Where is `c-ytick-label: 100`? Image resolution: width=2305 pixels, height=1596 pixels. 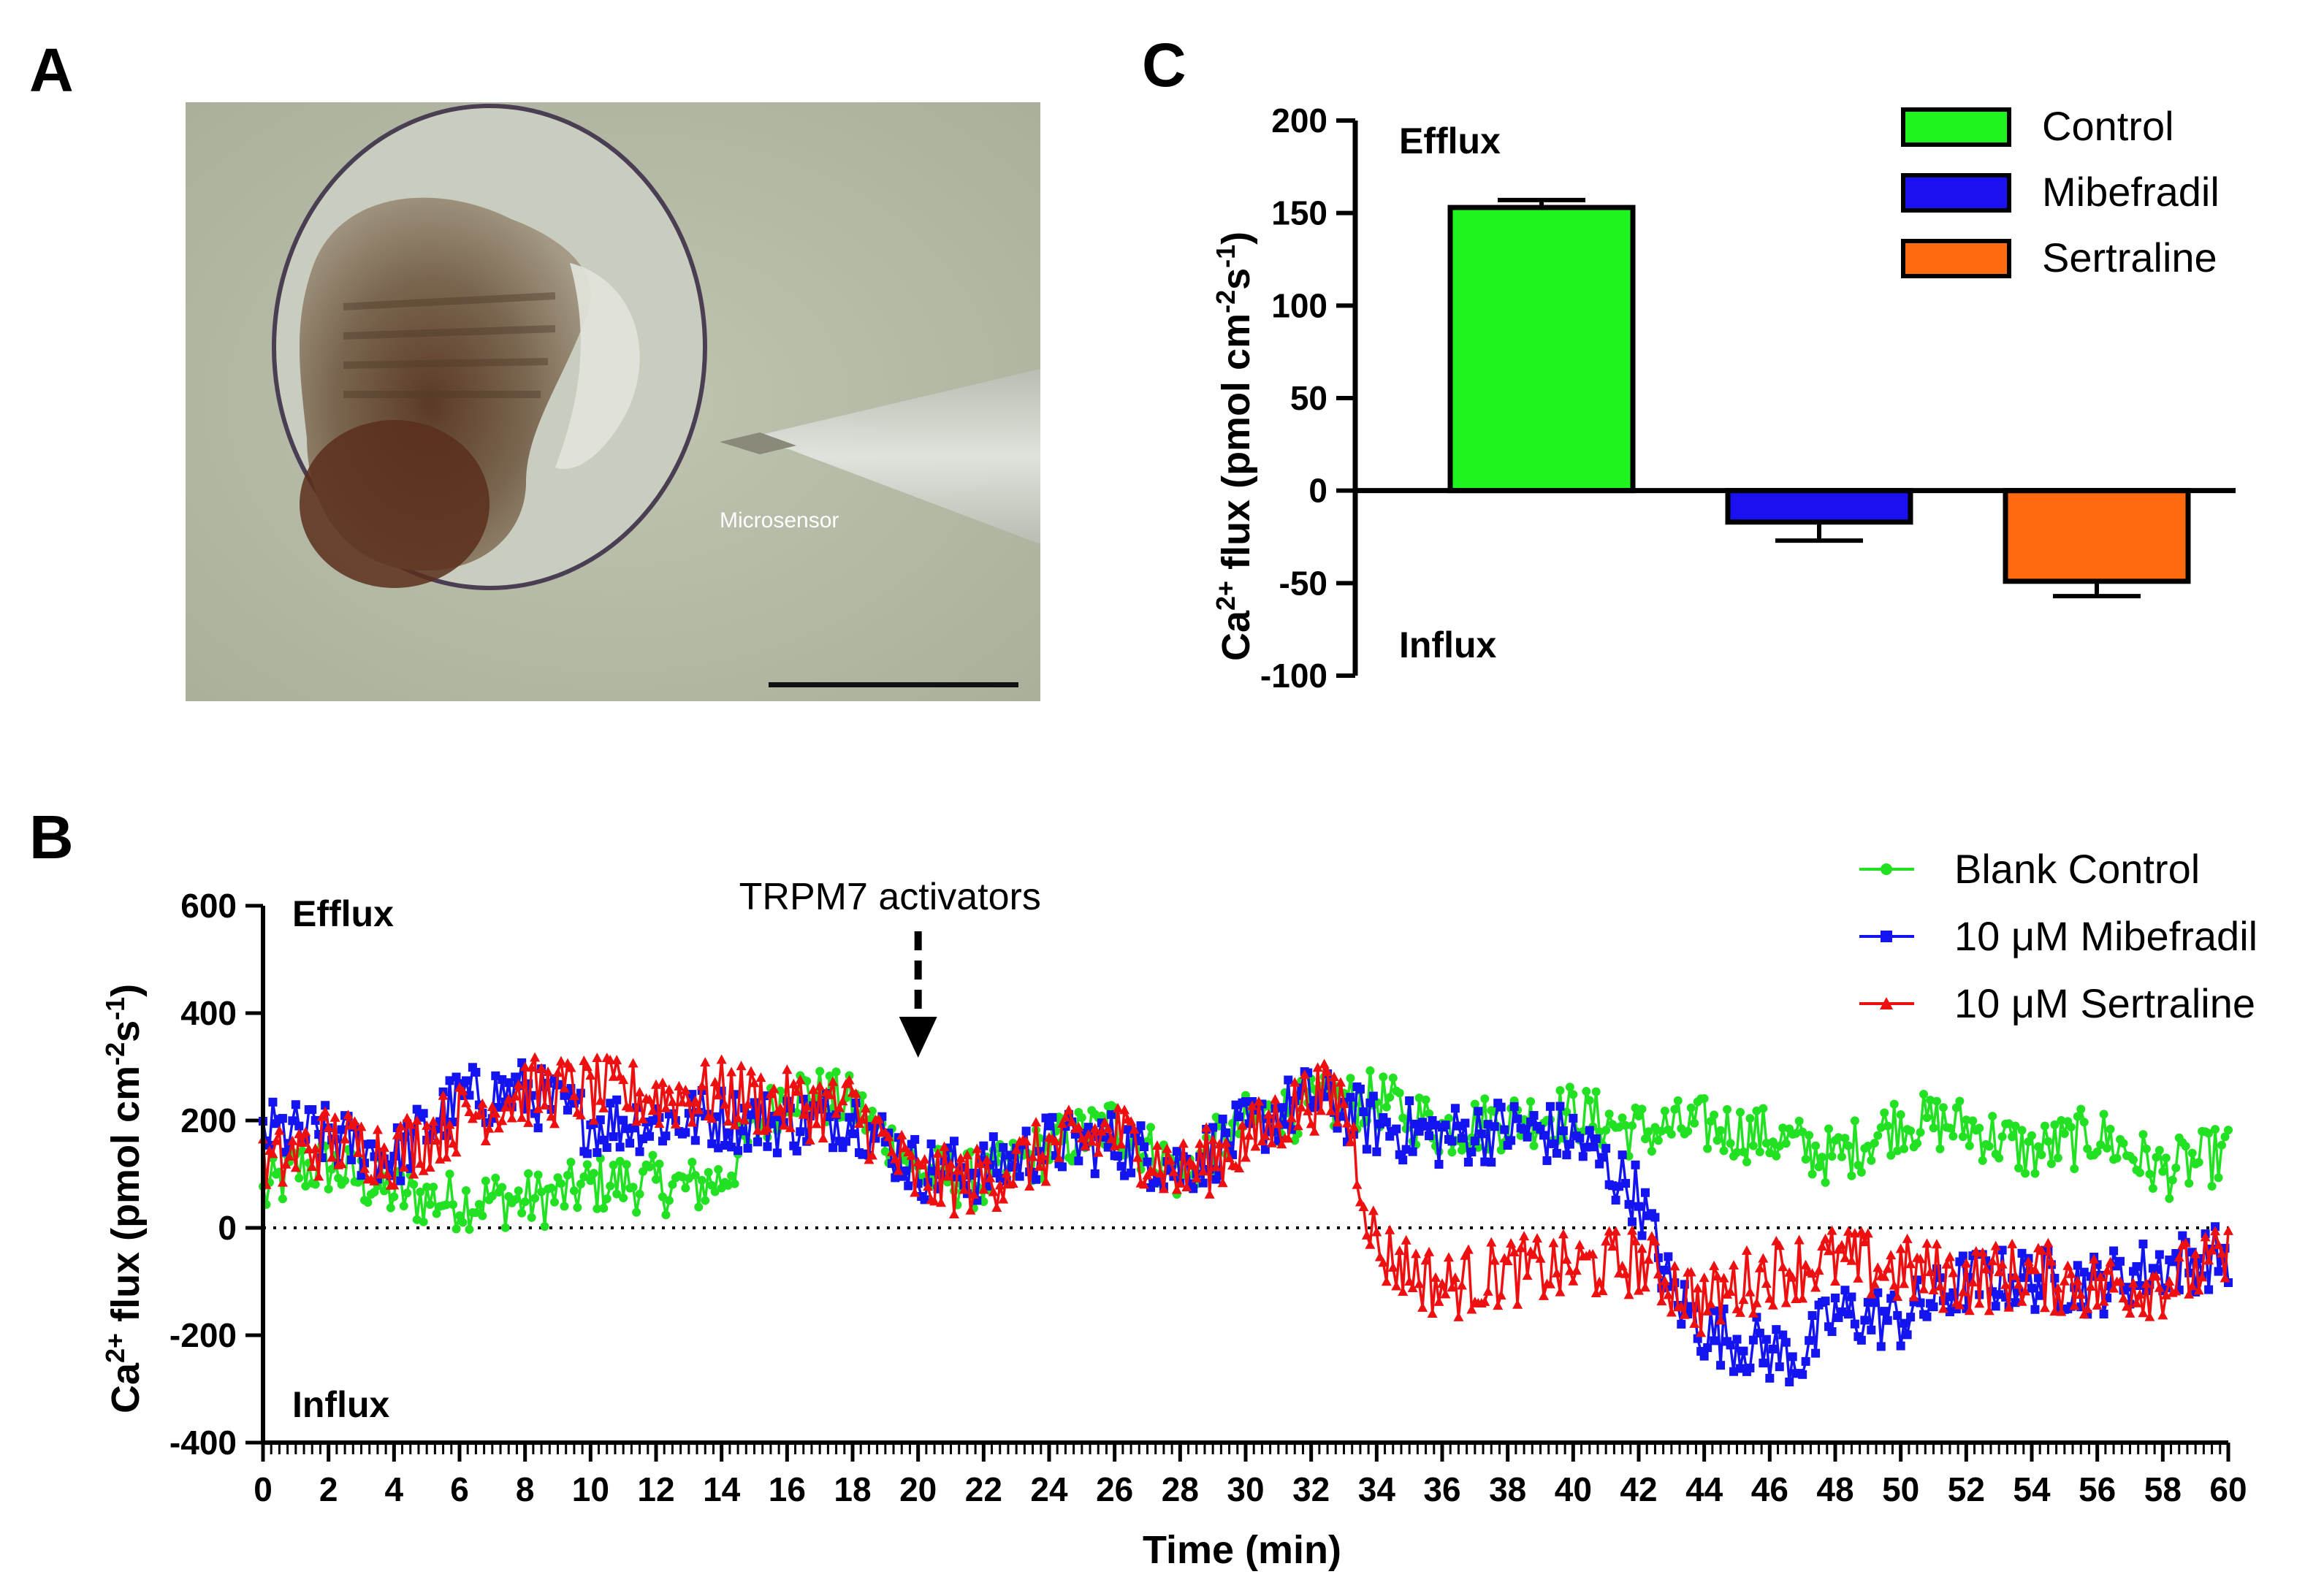 c-ytick-label: 100 is located at coordinates (1299, 305).